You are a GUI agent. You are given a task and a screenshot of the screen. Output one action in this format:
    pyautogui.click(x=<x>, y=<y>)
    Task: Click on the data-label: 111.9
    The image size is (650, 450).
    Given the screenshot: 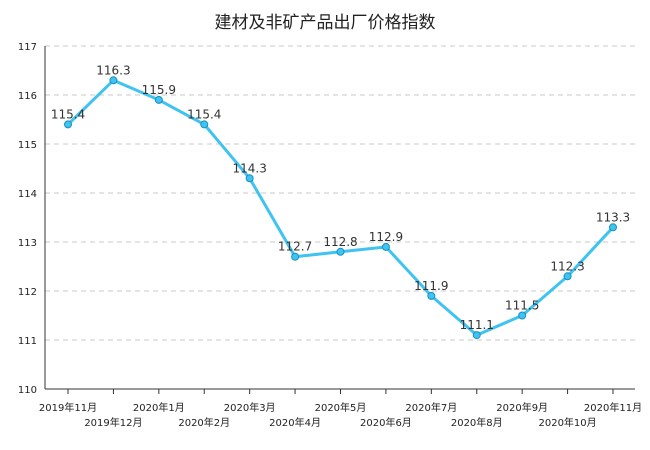 What is the action you would take?
    pyautogui.click(x=431, y=286)
    